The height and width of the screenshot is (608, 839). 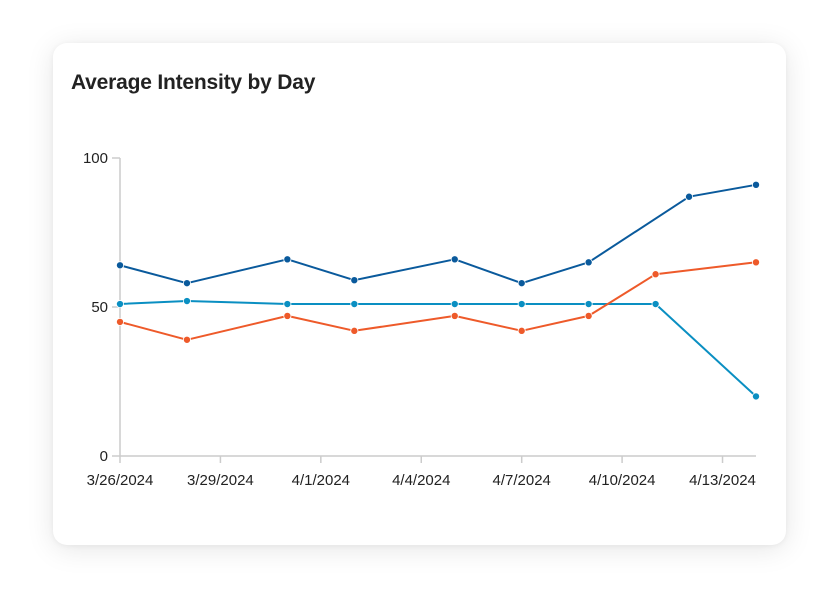 What do you see at coordinates (220, 480) in the screenshot?
I see `x-tick-label: 3/29/2024` at bounding box center [220, 480].